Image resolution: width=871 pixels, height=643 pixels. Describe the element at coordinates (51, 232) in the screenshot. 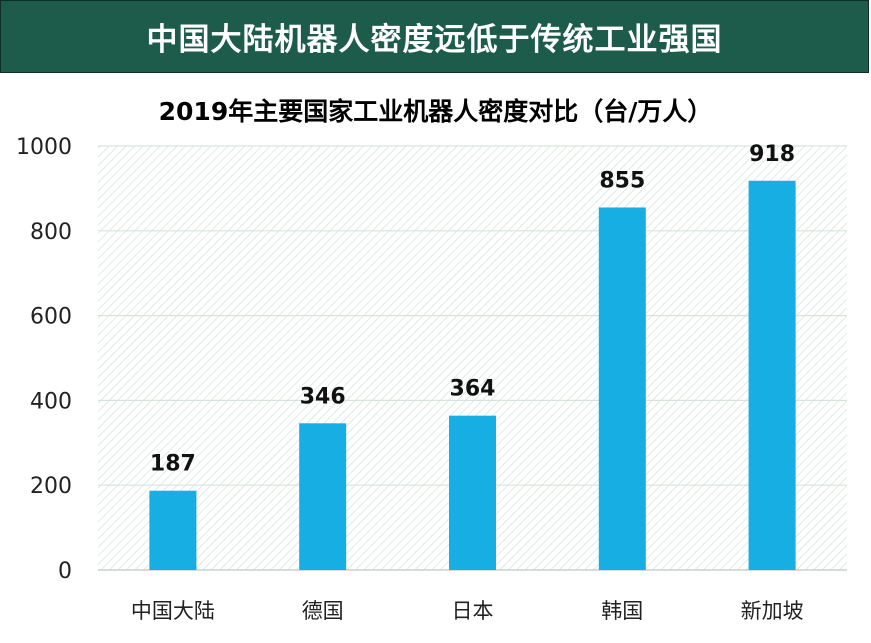

I see `y-tick-label: 800` at that location.